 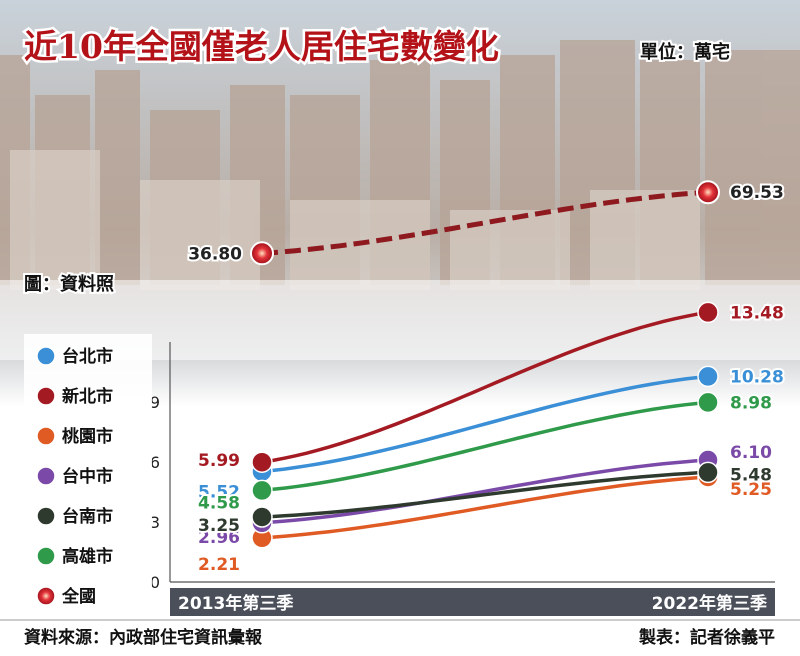 I want to click on national-line, so click(x=485, y=222).